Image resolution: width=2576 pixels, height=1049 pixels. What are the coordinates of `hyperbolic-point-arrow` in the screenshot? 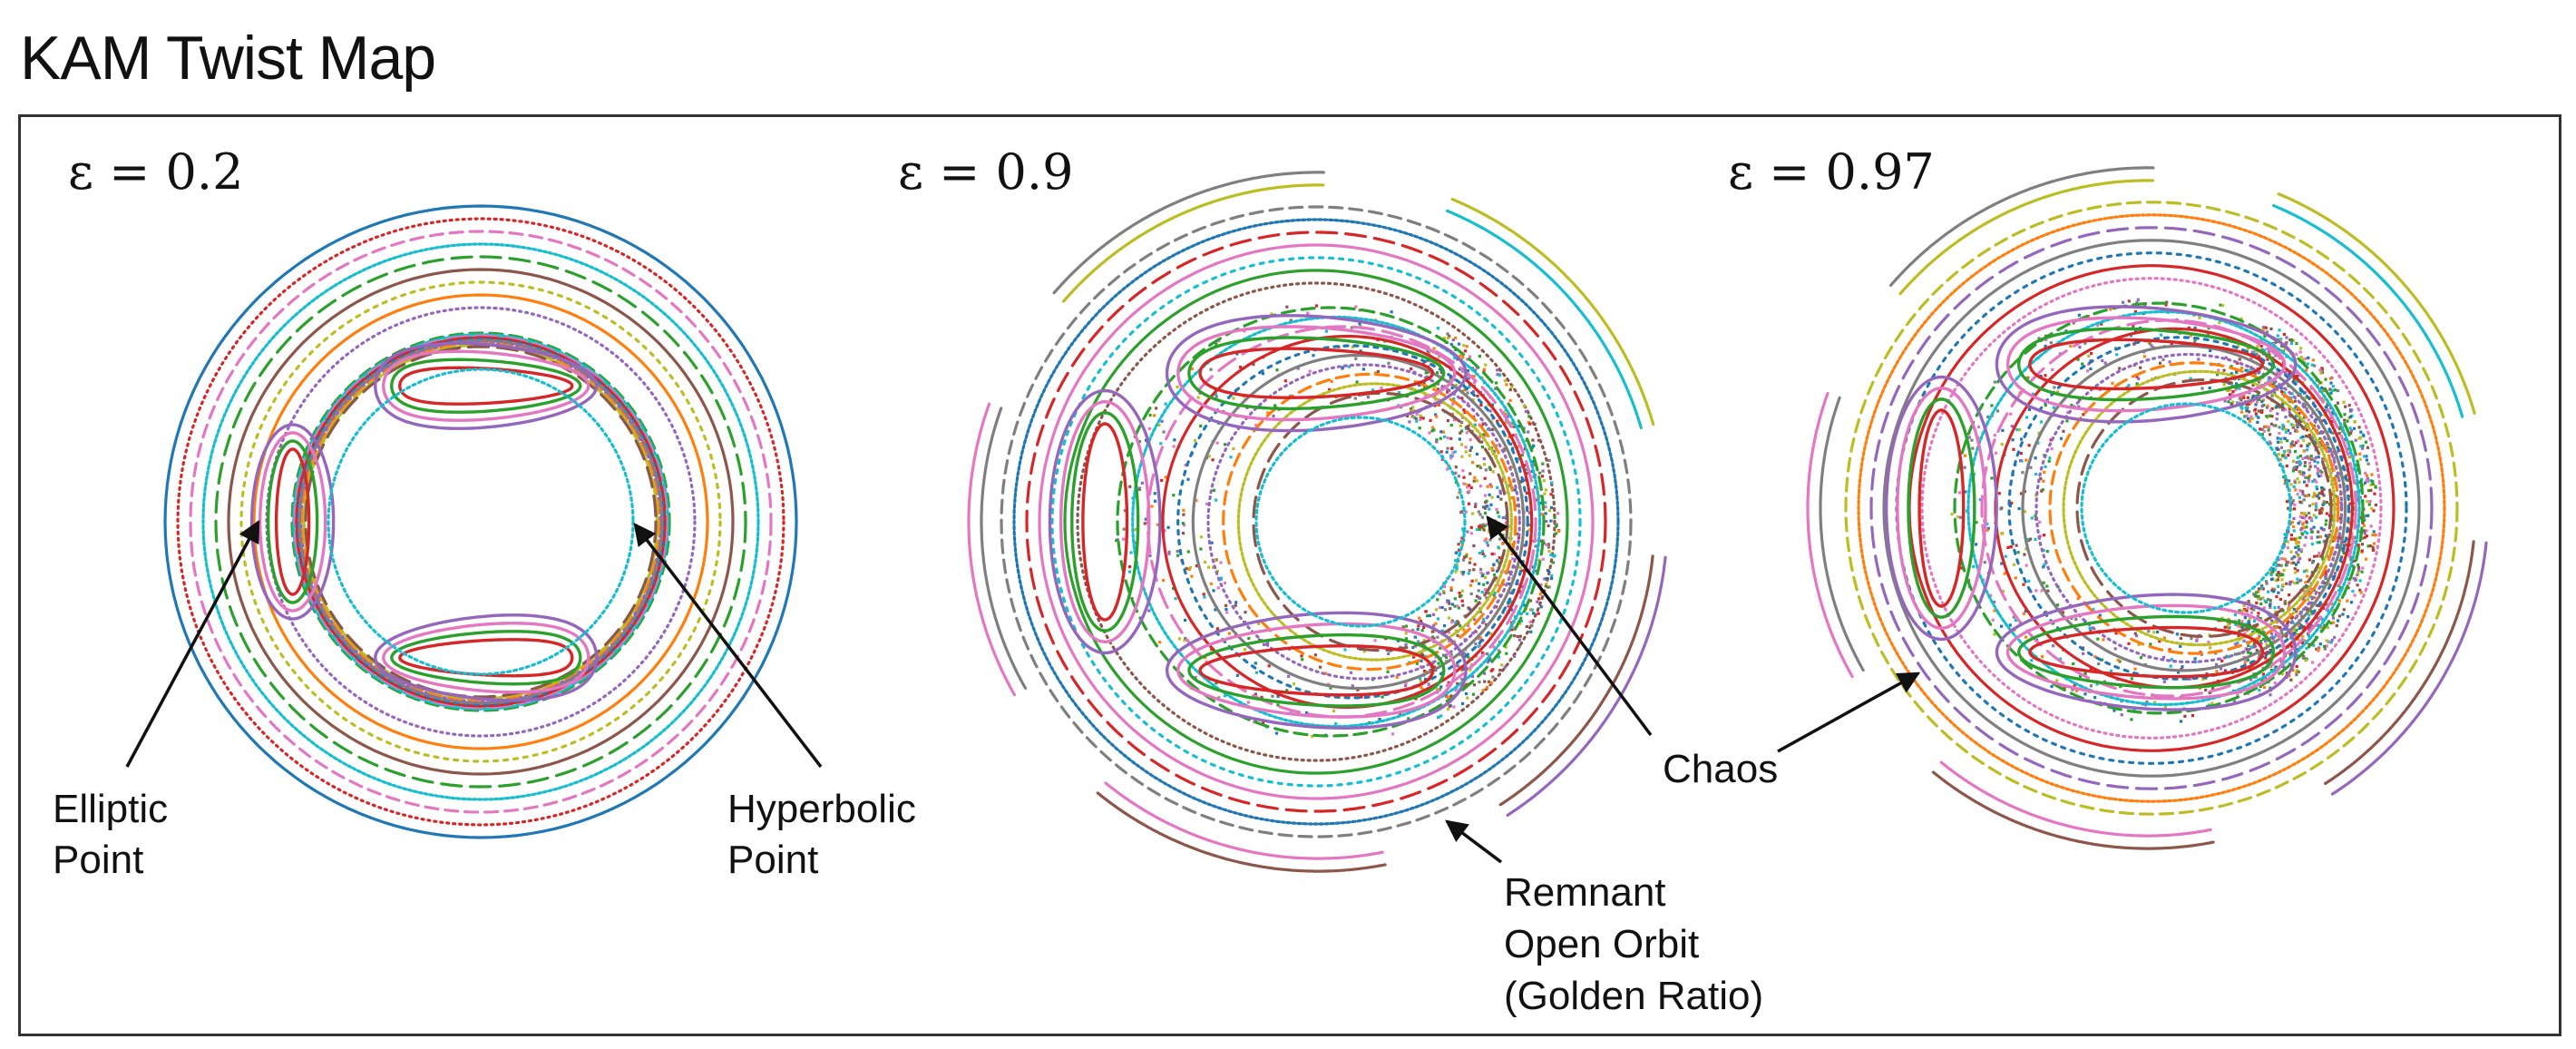 It's located at (728, 646).